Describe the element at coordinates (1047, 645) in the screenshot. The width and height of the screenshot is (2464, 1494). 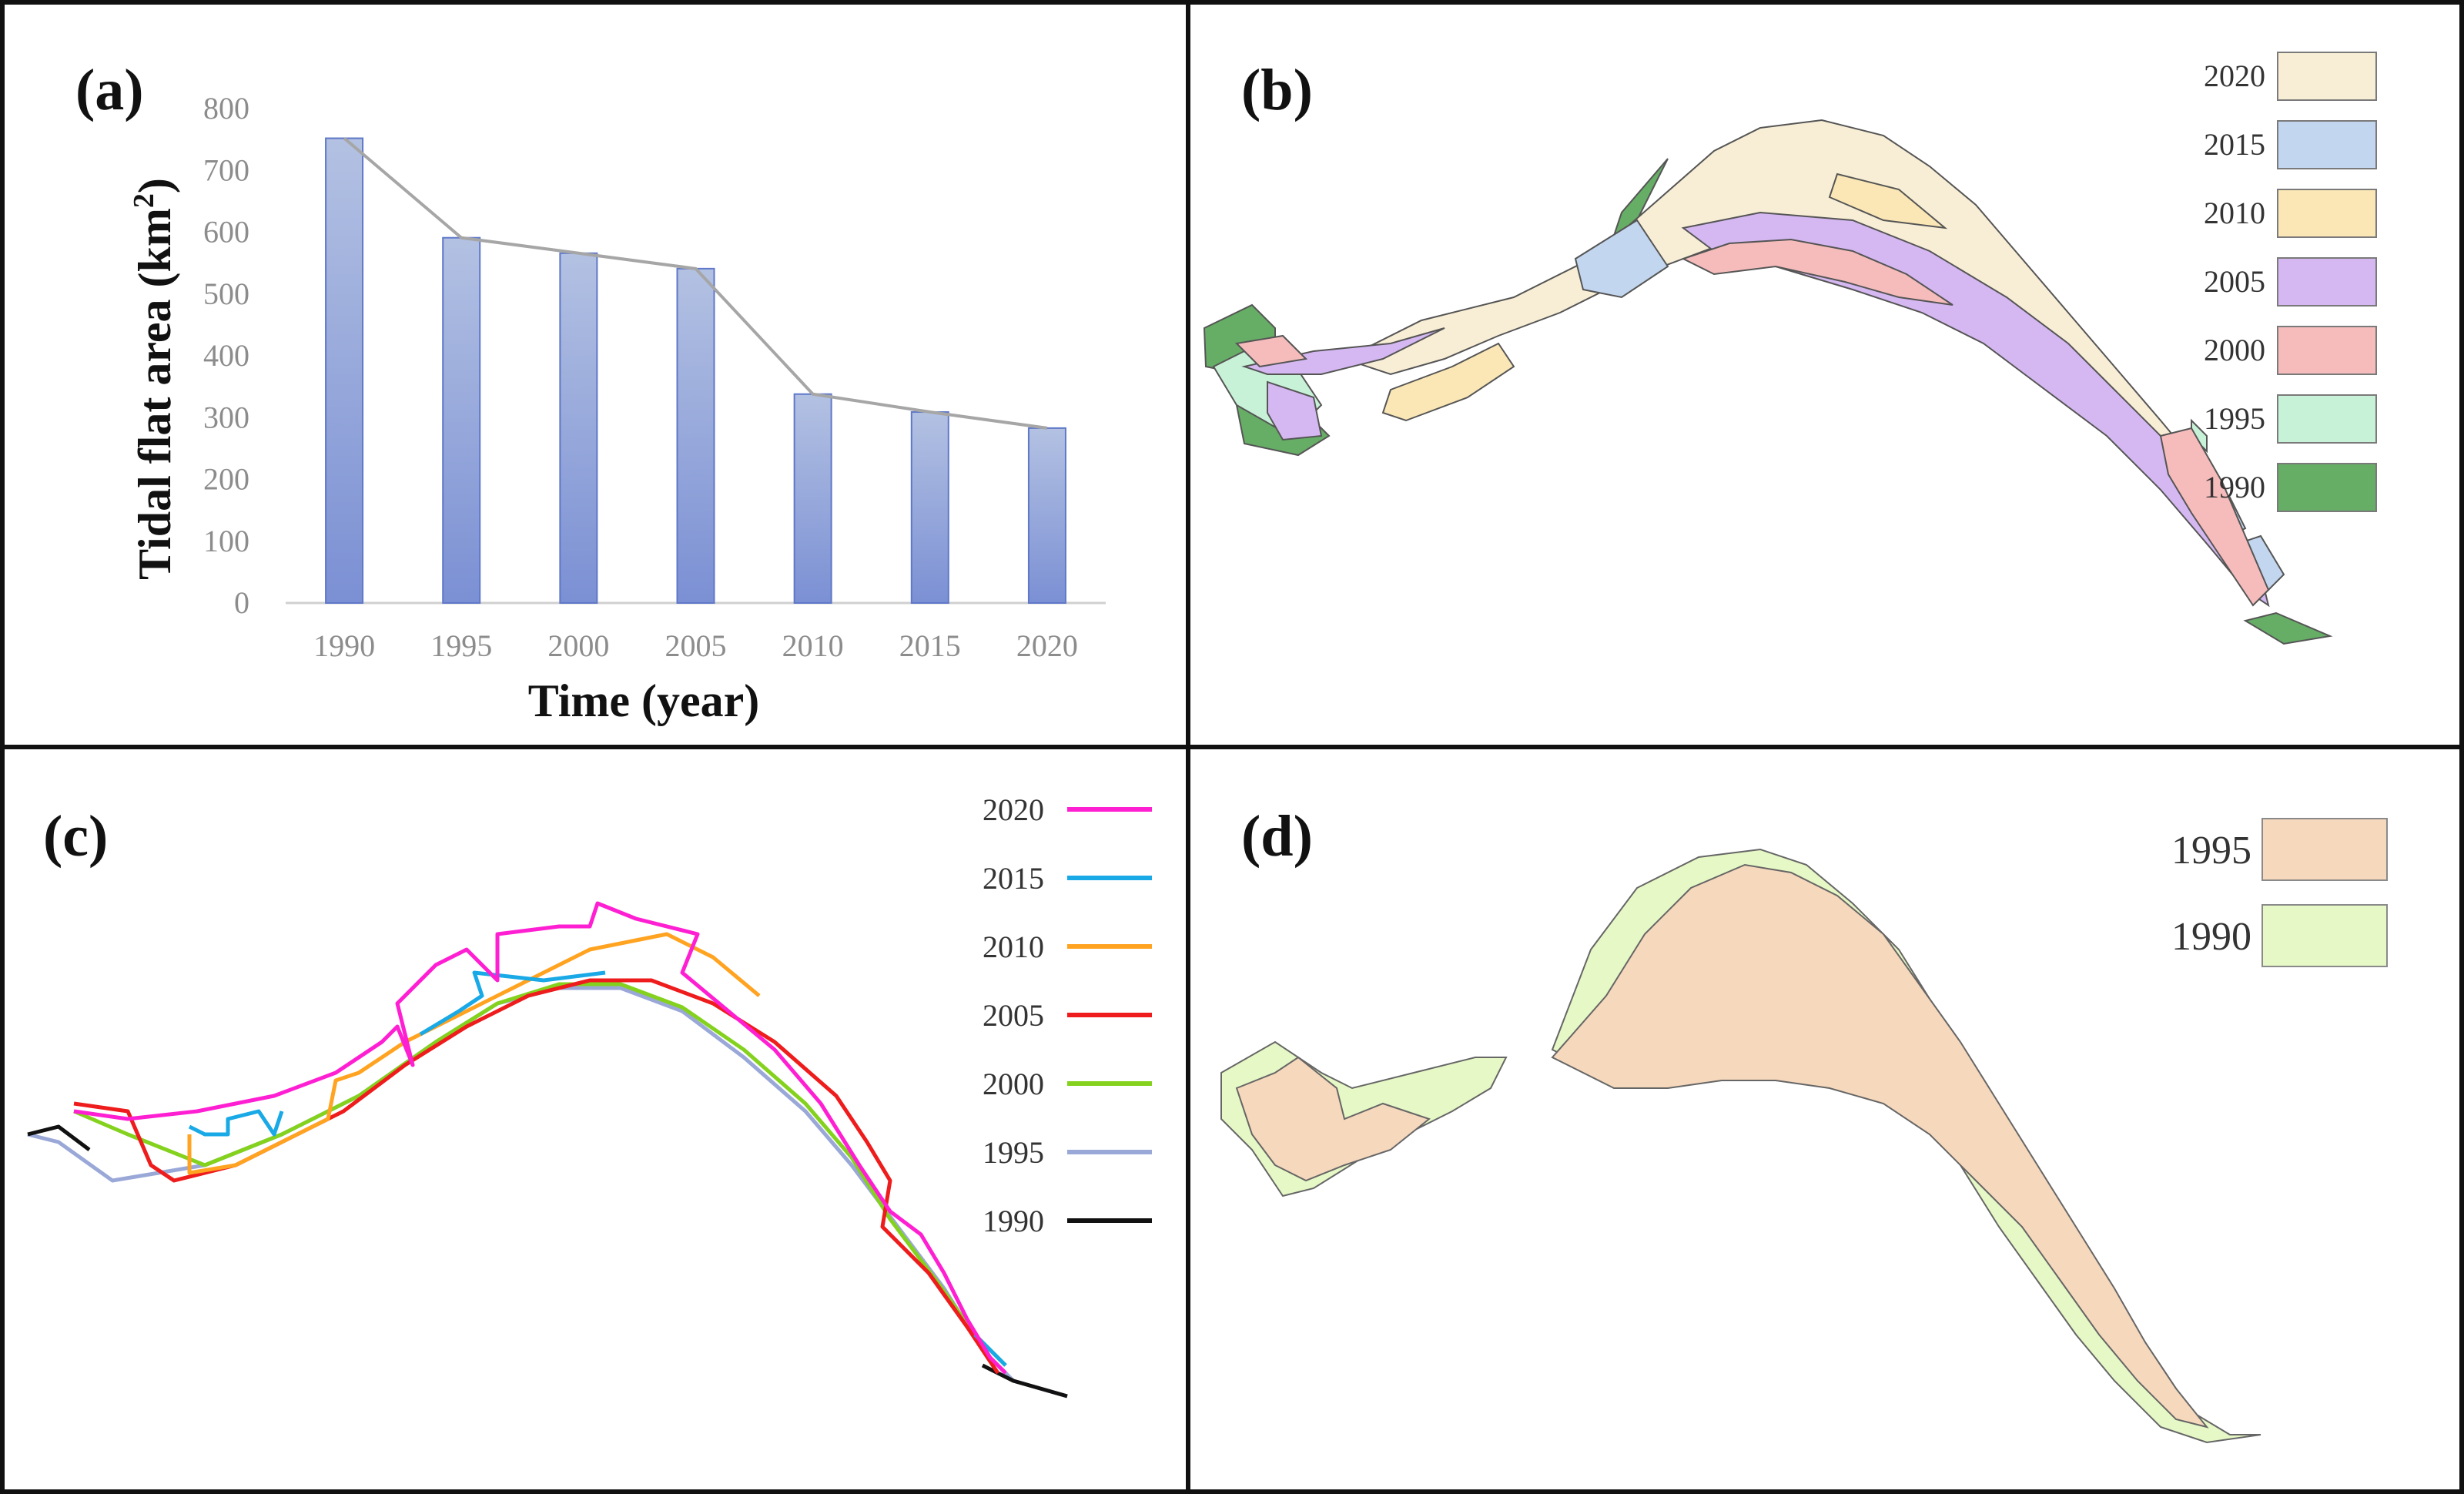
I see `x-tick-label: 2020` at that location.